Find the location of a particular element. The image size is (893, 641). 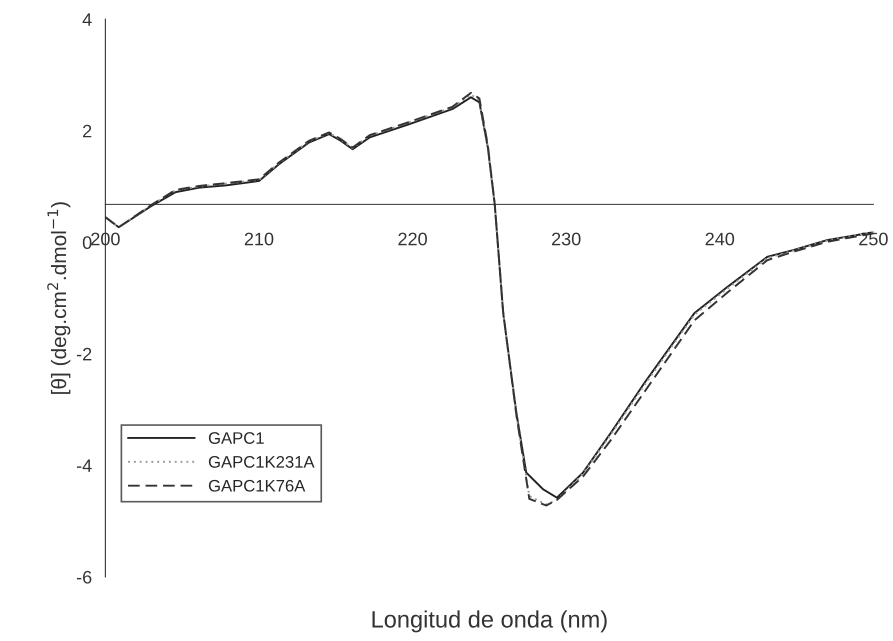

y-tick-label: 2 is located at coordinates (87, 131).